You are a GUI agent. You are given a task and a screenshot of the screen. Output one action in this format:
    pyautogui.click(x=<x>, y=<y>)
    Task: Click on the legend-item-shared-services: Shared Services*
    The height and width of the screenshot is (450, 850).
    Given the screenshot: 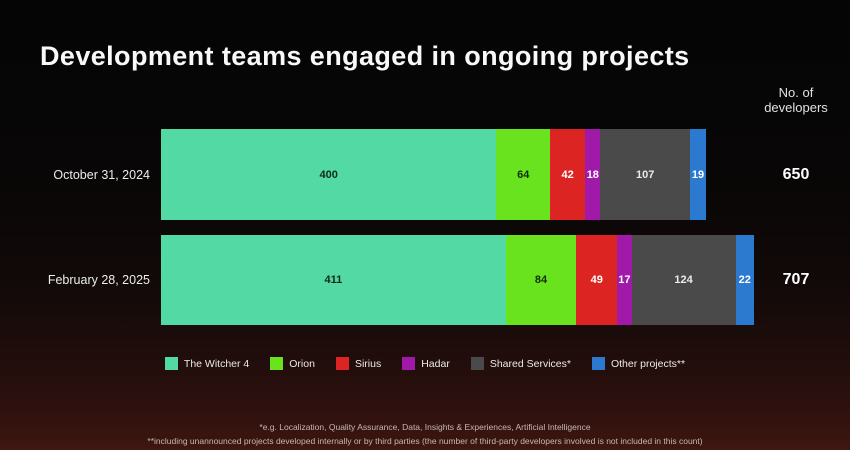 What is the action you would take?
    pyautogui.click(x=520, y=363)
    